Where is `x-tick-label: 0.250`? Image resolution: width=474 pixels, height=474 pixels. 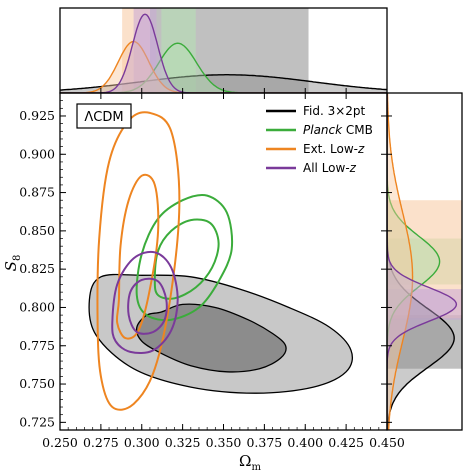
x-tick-label: 0.250 is located at coordinates (60, 442).